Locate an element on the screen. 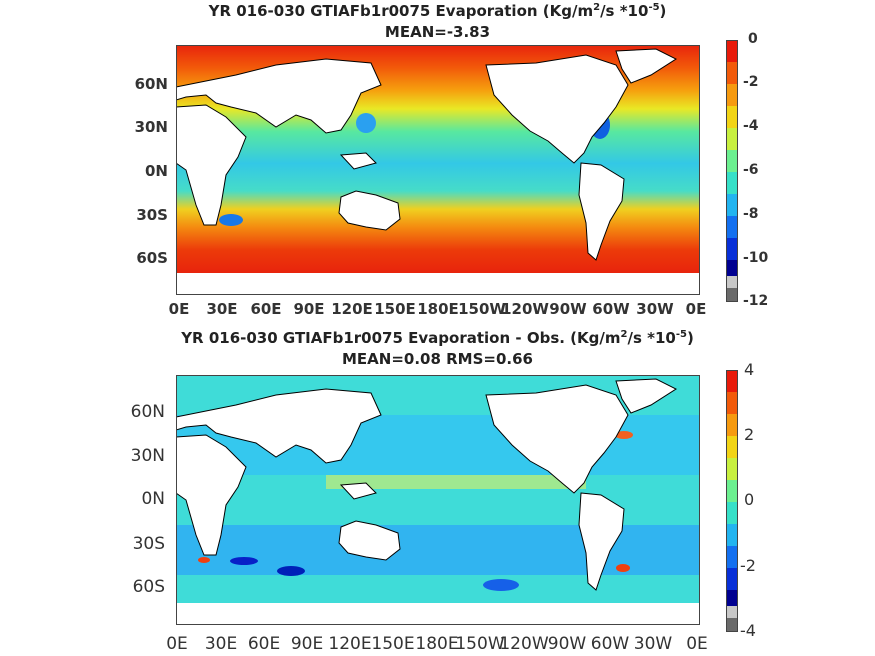 Image resolution: width=875 pixels, height=656 pixels. bottom-xtick-0e-end: 0E is located at coordinates (697, 644).